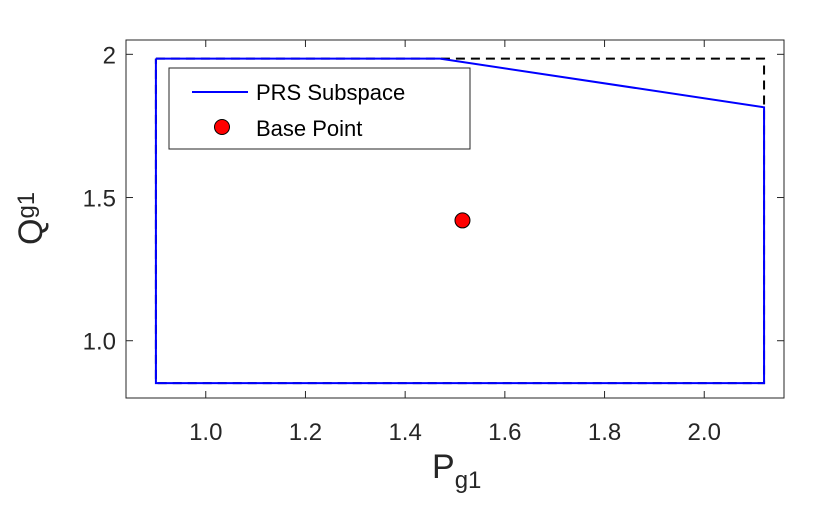  Describe the element at coordinates (205, 432) in the screenshot. I see `x-tick-label: 1.0` at that location.